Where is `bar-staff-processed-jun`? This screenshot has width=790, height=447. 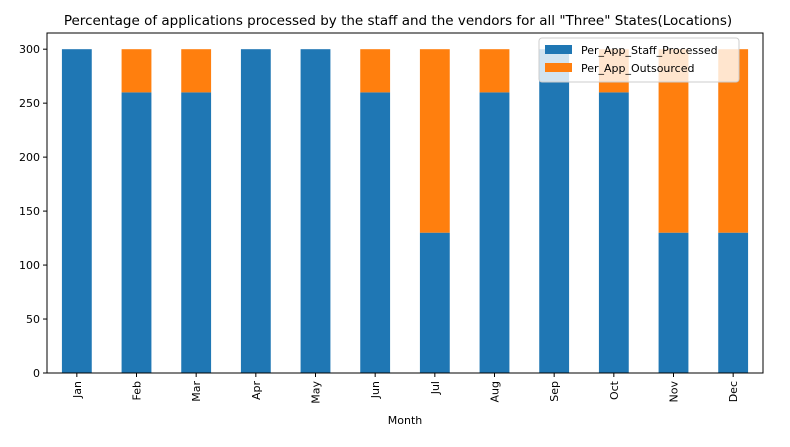 bar-staff-processed-jun is located at coordinates (375, 232).